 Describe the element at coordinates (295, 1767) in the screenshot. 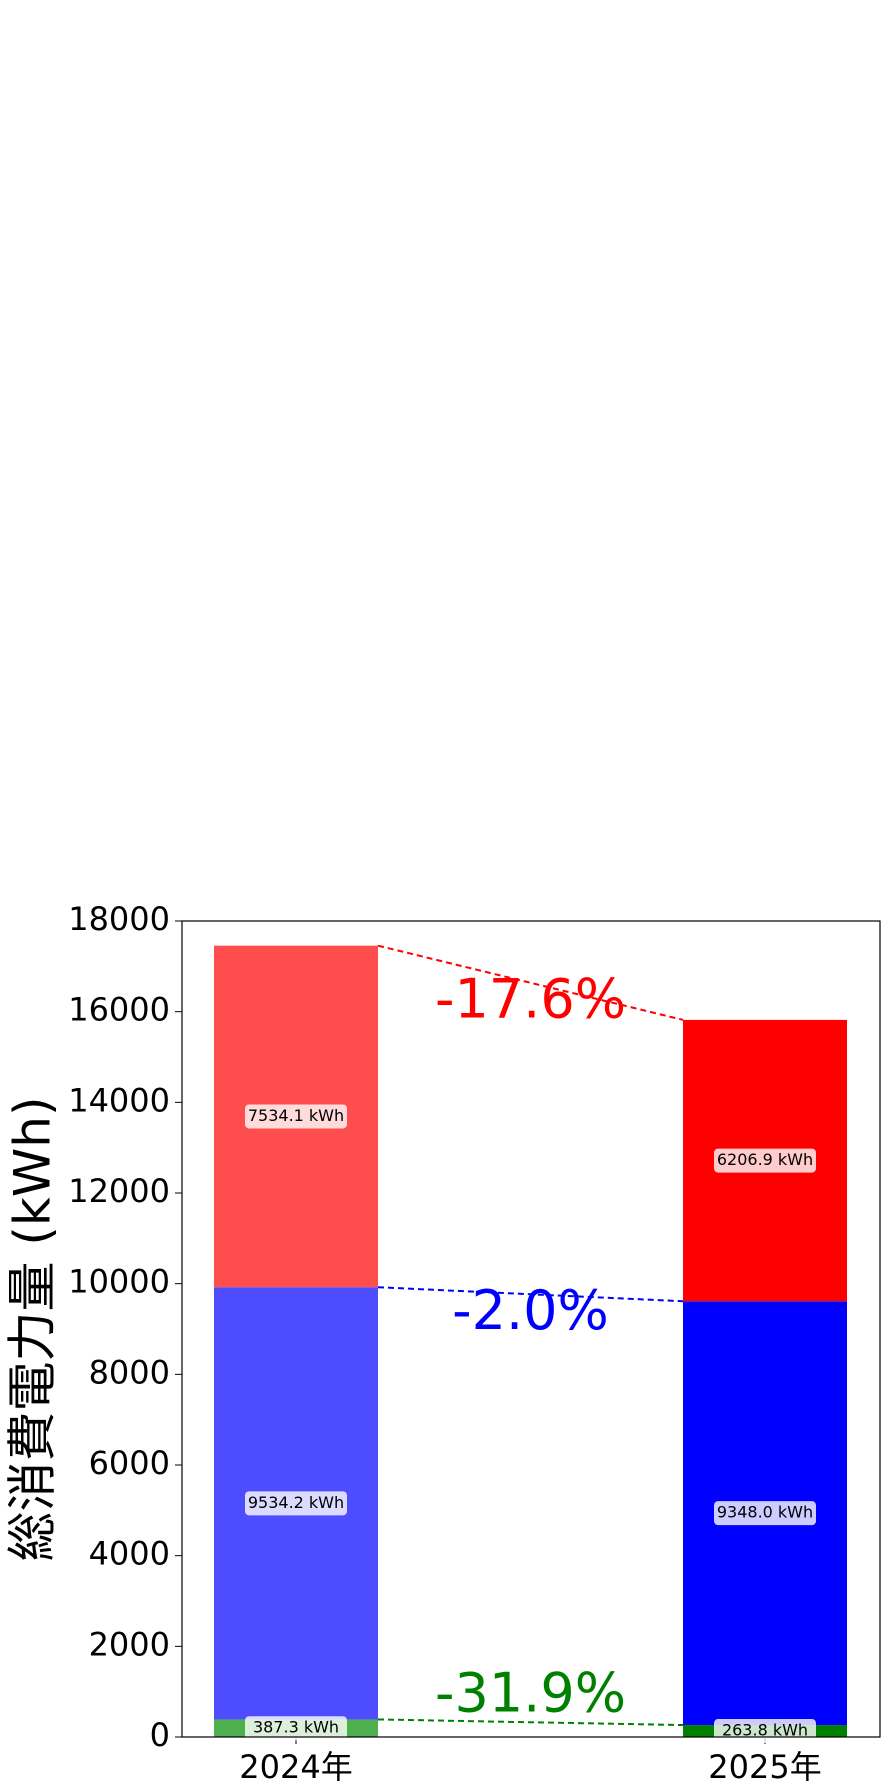

I see `x-tick-label: 2024年` at that location.